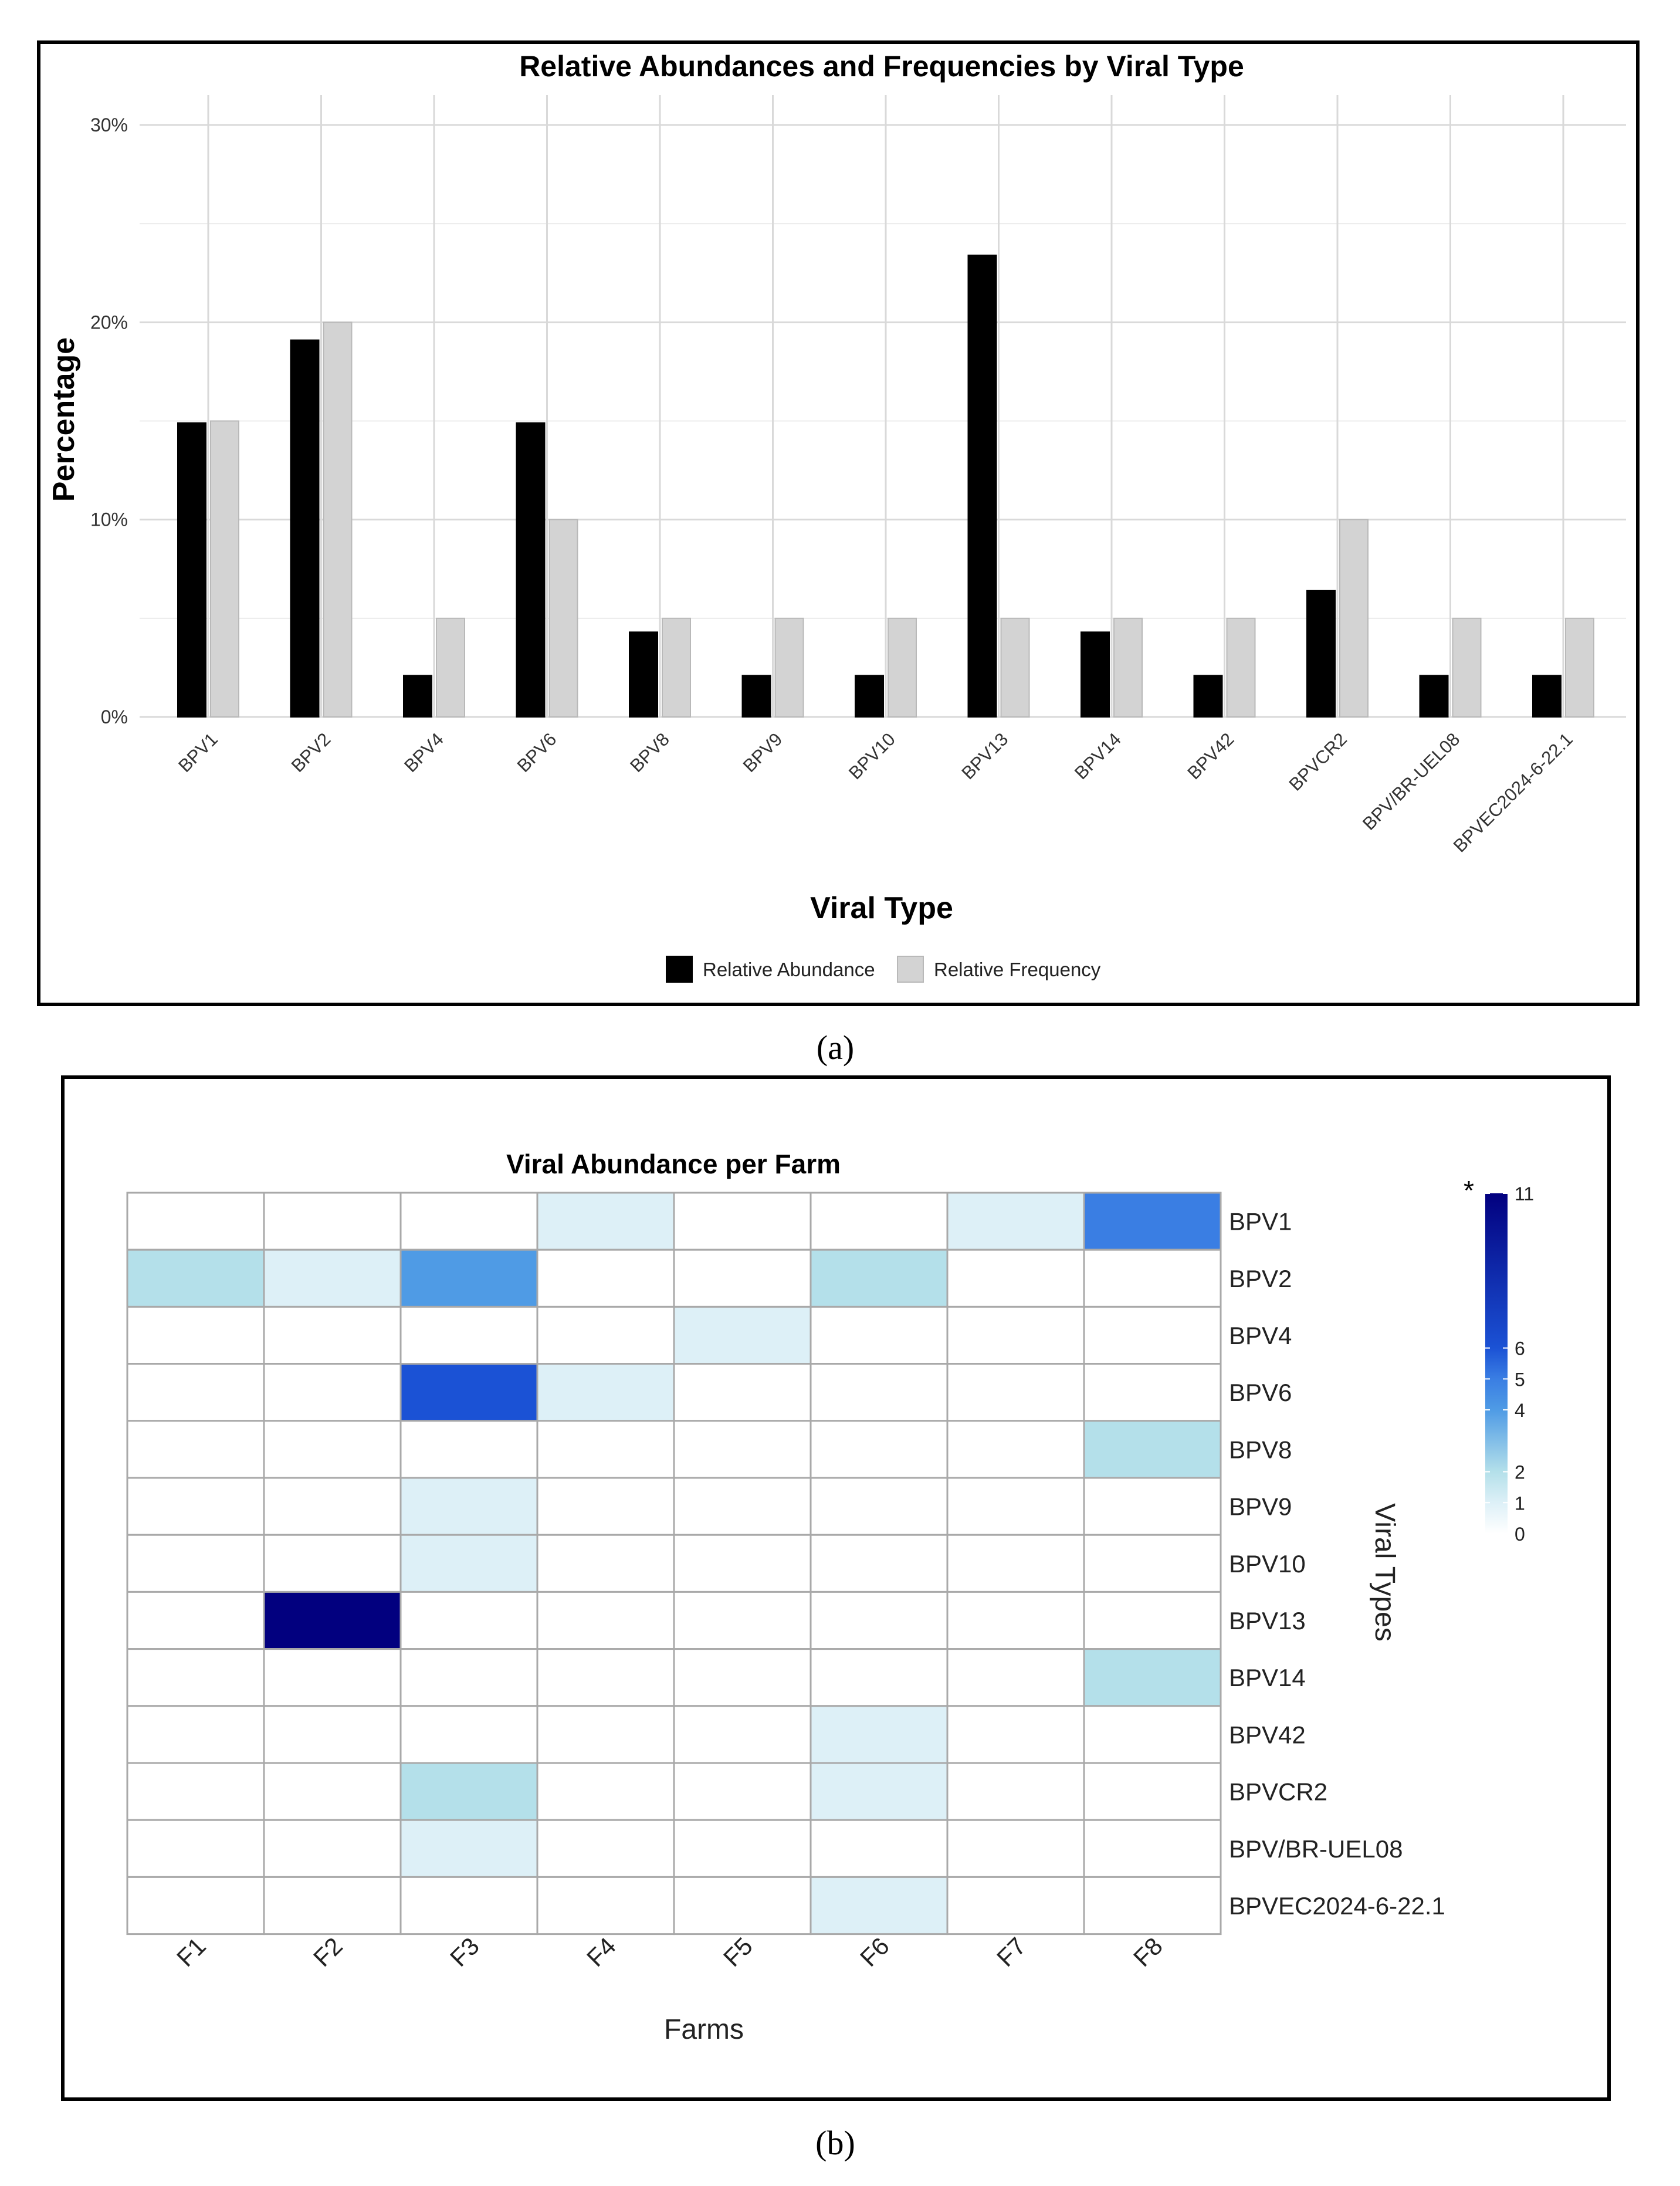 This screenshot has height=2186, width=1680. What do you see at coordinates (605, 1849) in the screenshot?
I see `heatmap-cell-bpv-br-uel08-f4` at bounding box center [605, 1849].